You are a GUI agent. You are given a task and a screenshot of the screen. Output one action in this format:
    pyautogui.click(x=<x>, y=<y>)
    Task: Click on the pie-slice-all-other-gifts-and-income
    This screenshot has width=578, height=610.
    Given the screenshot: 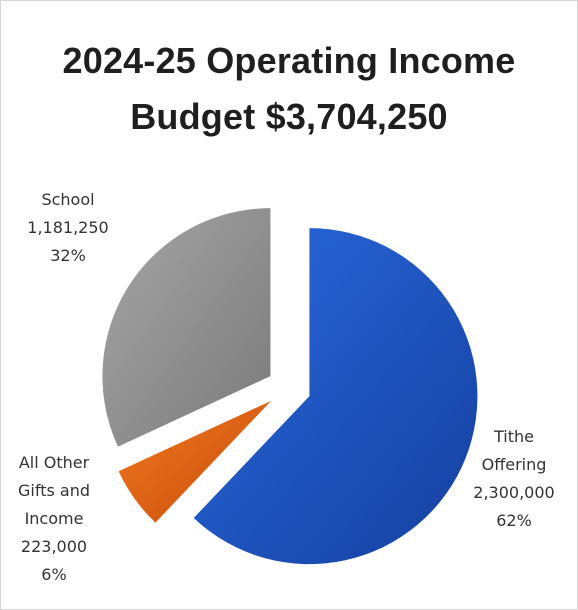 What is the action you would take?
    pyautogui.click(x=195, y=461)
    